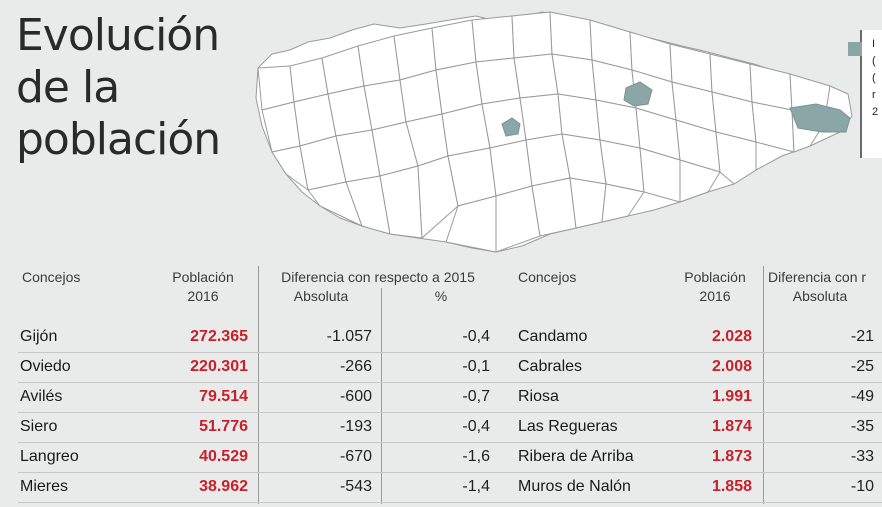 This screenshot has width=882, height=507. What do you see at coordinates (41, 396) in the screenshot?
I see `concejo-name: Avilés` at bounding box center [41, 396].